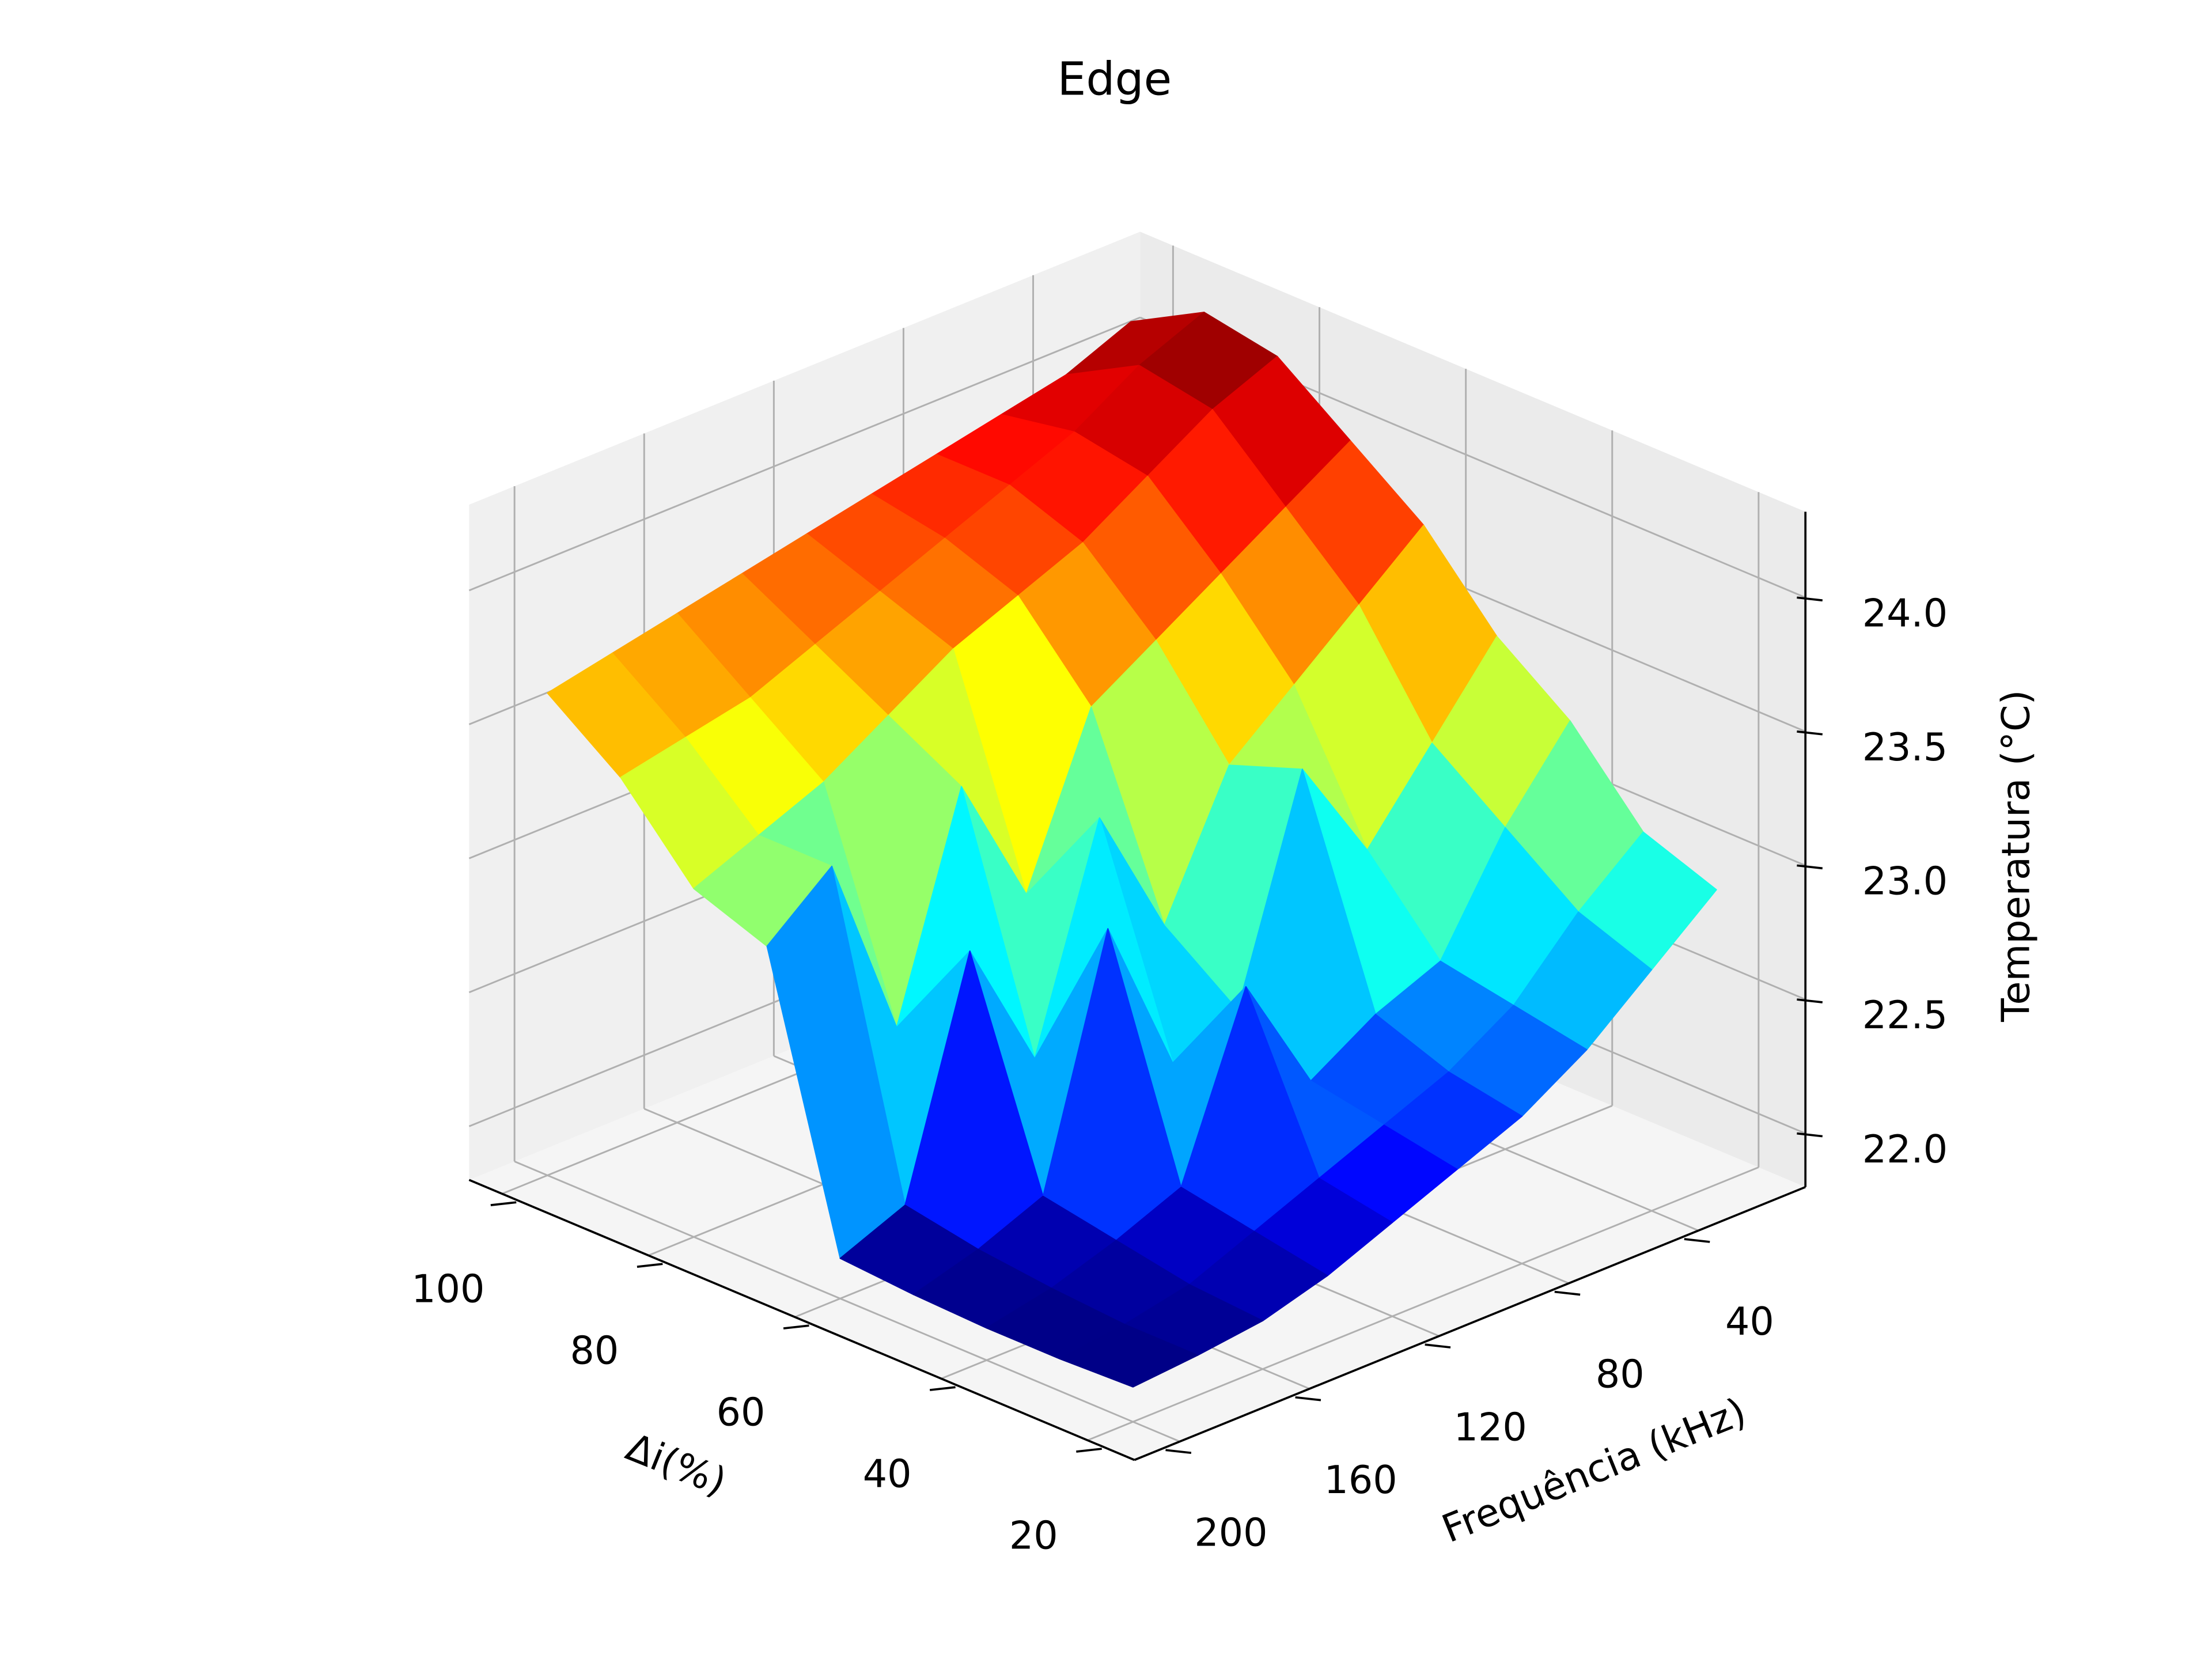  I want to click on z-tick-label: 22.0, so click(1905, 1149).